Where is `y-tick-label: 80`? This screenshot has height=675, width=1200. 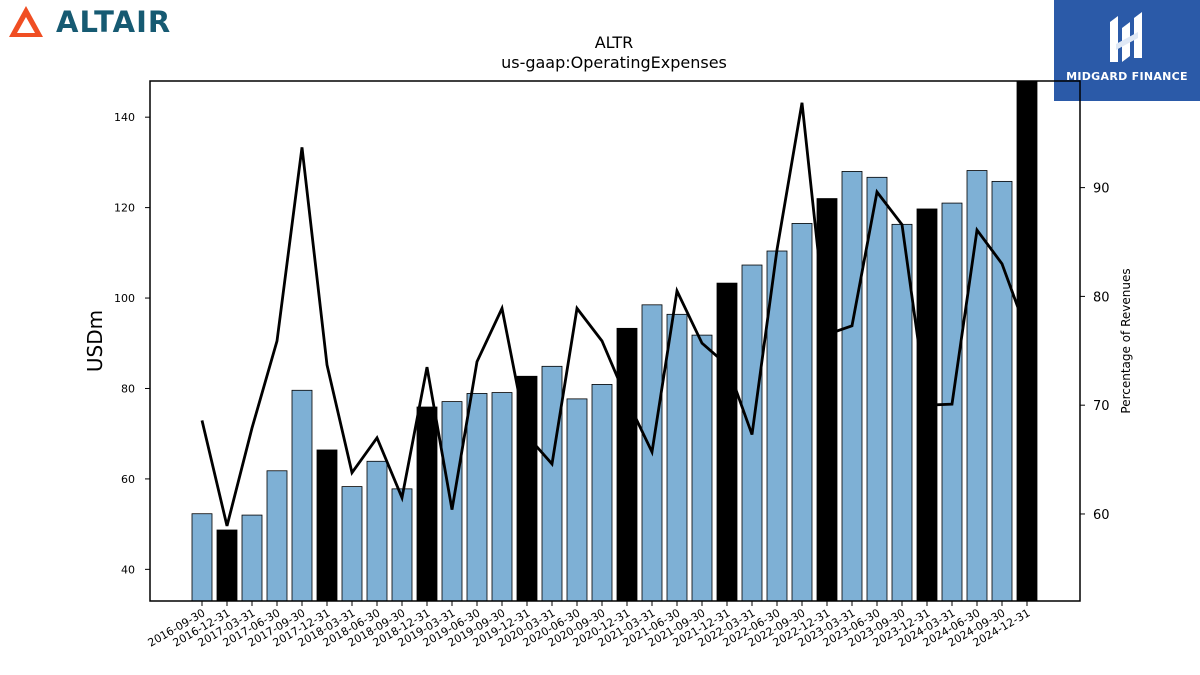
y-tick-label: 80 is located at coordinates (128, 388).